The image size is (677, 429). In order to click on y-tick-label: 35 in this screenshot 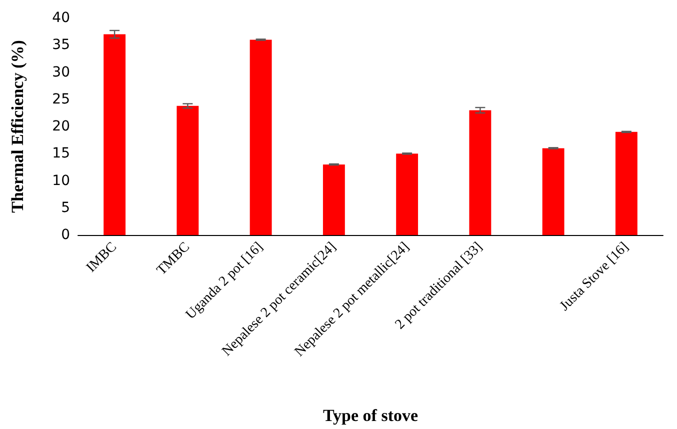, I will do `click(61, 45)`.